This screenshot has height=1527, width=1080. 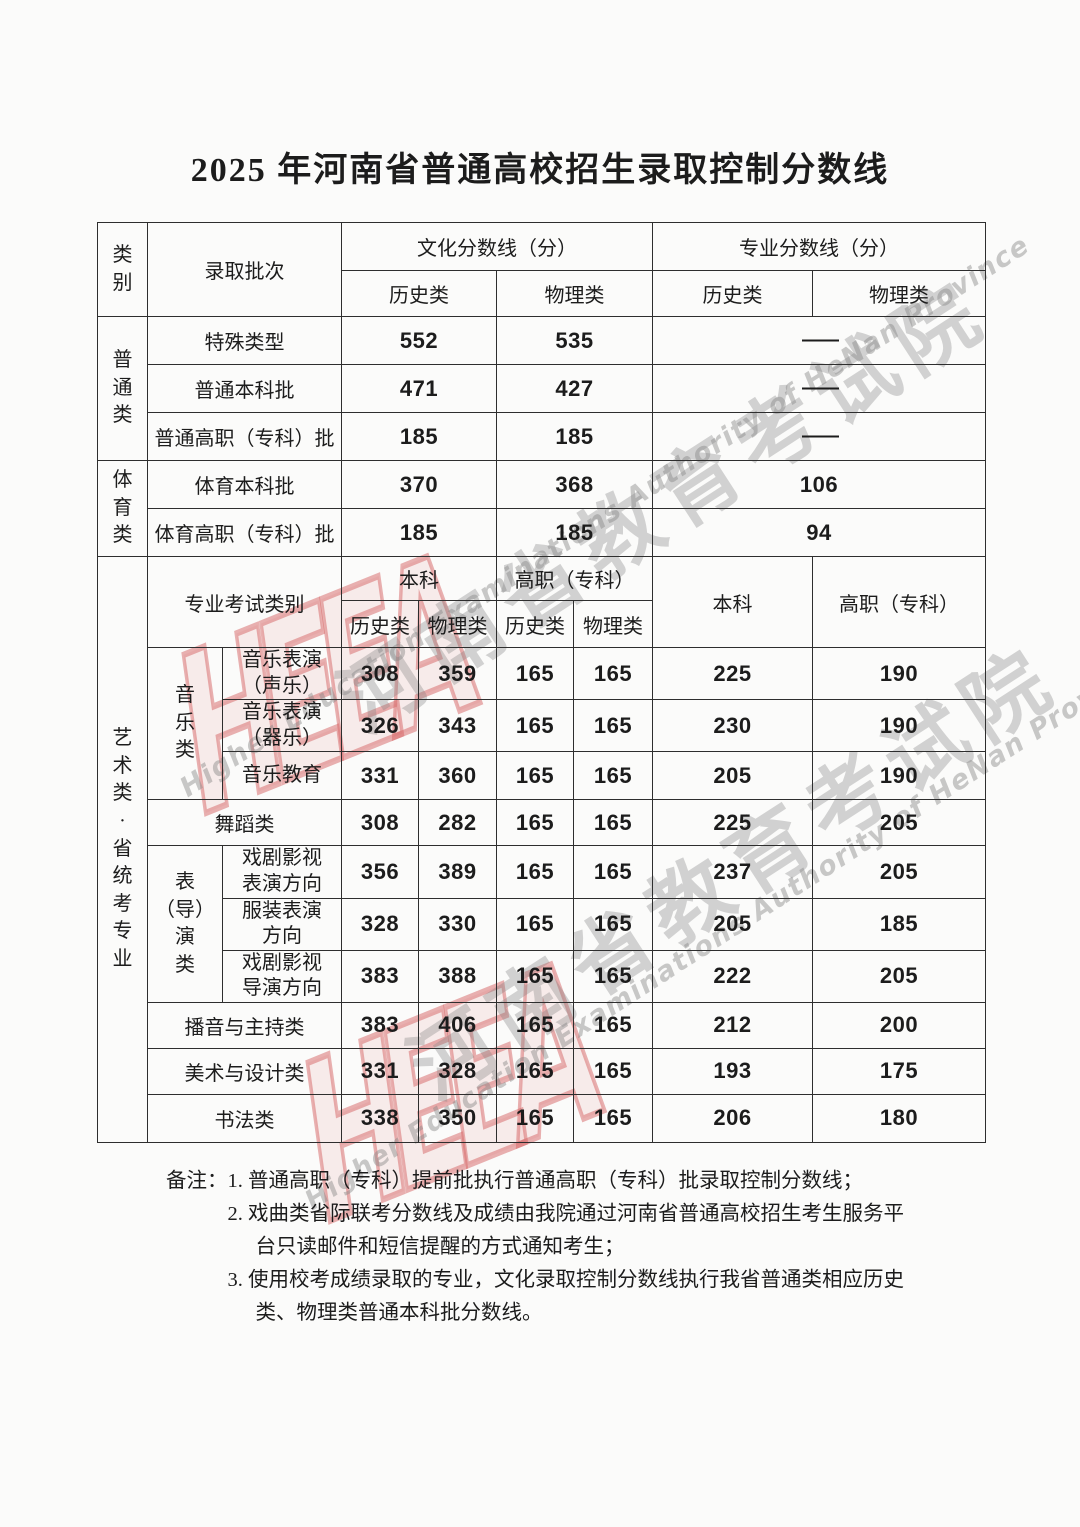 I want to click on score-cell: 471, so click(x=419, y=388).